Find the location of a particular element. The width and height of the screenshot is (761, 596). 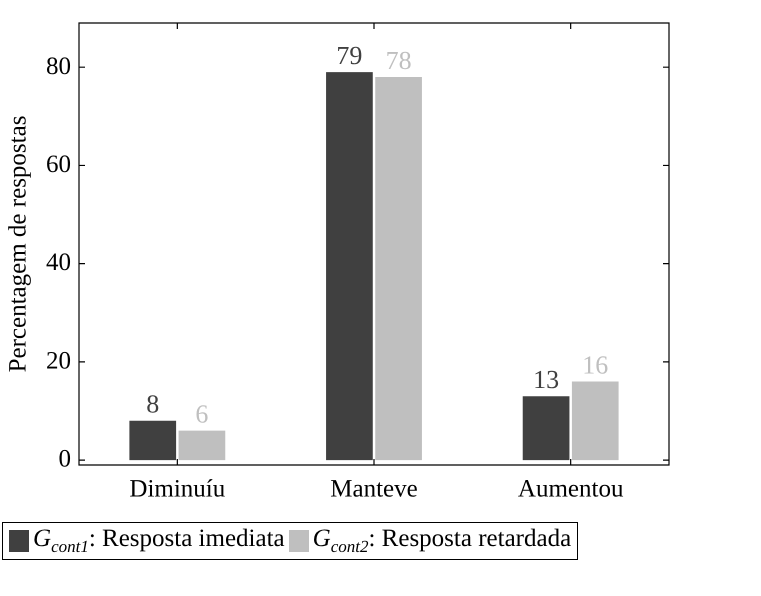

legend-label: G$_{cont2}$: Resposta retardada is located at coordinates (442, 541).